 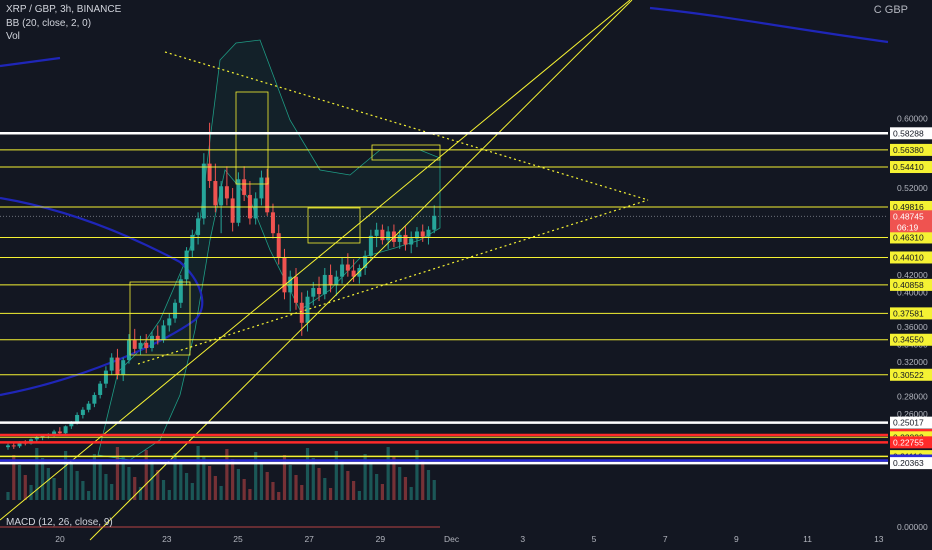 I want to click on x-tick-label: 11, so click(x=807, y=539).